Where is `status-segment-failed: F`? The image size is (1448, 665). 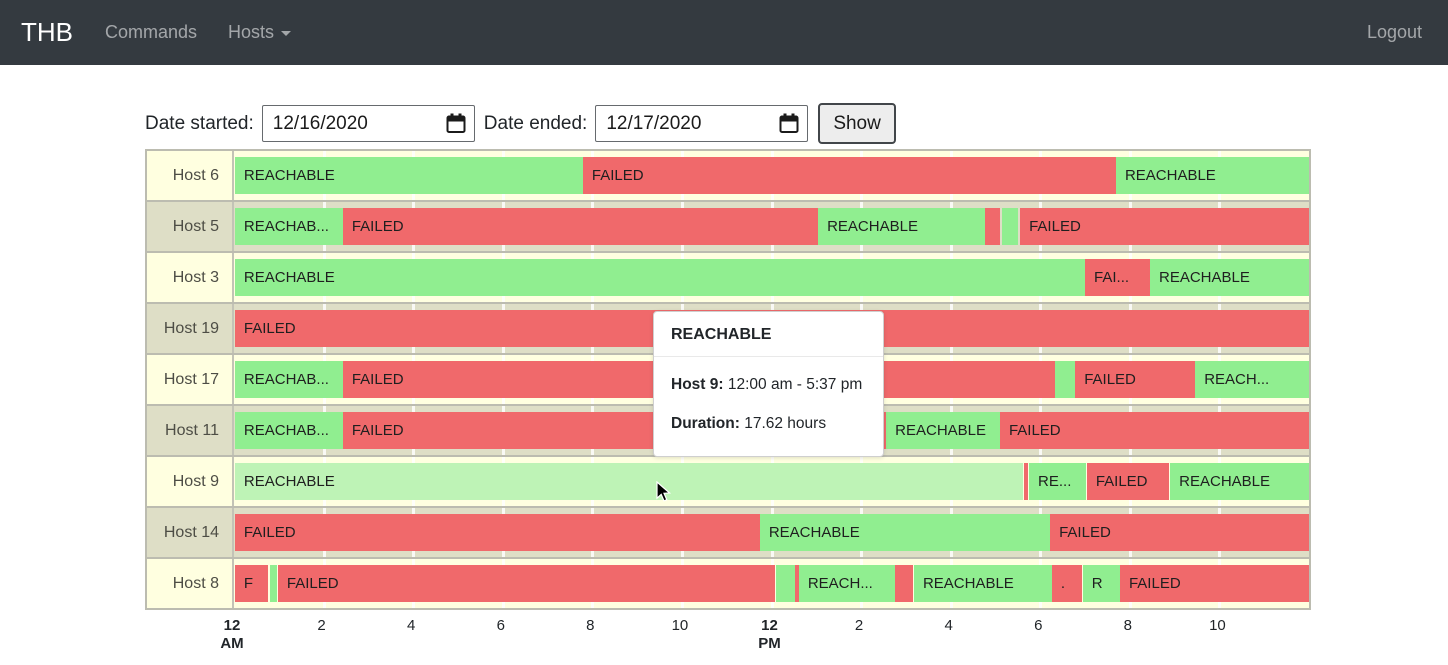
status-segment-failed: F is located at coordinates (251, 583).